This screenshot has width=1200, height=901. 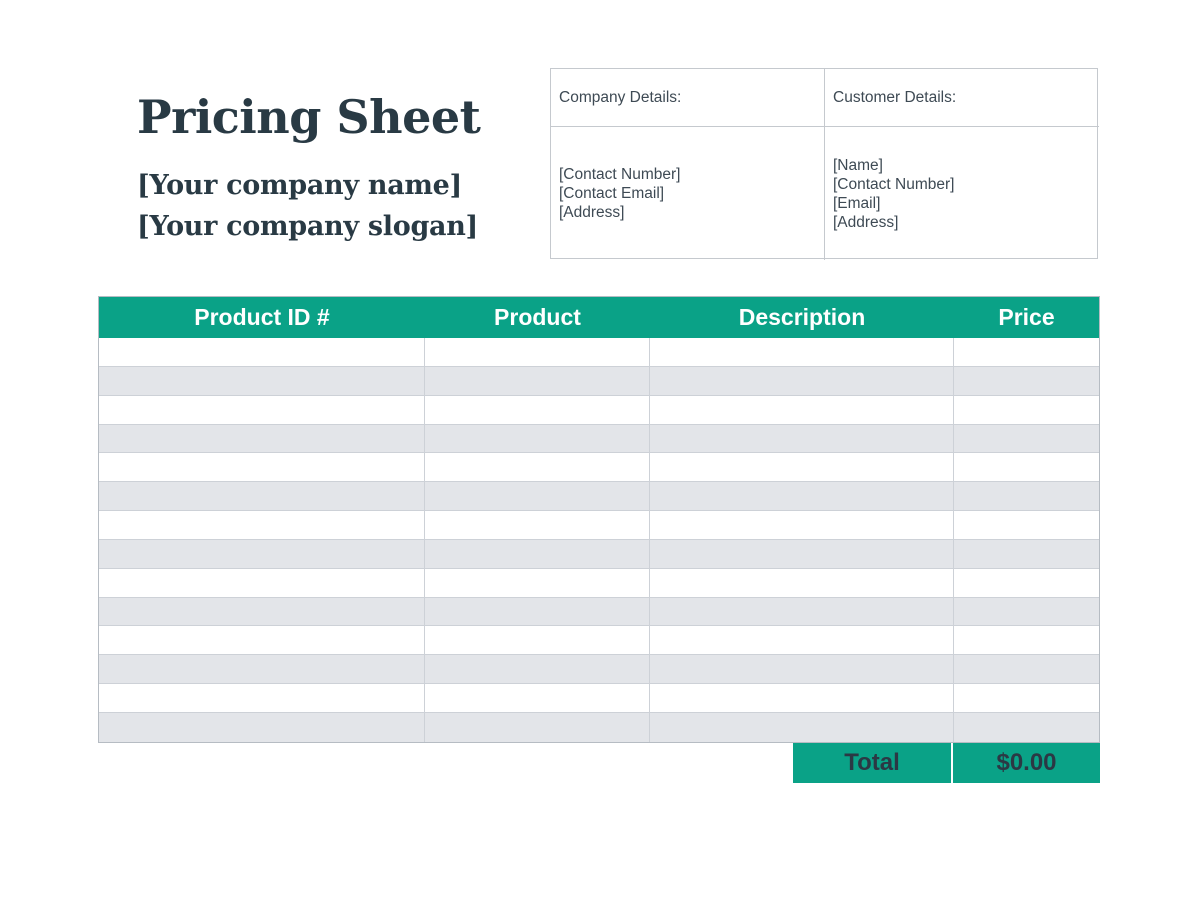 What do you see at coordinates (872, 763) in the screenshot?
I see `total-label: Total` at bounding box center [872, 763].